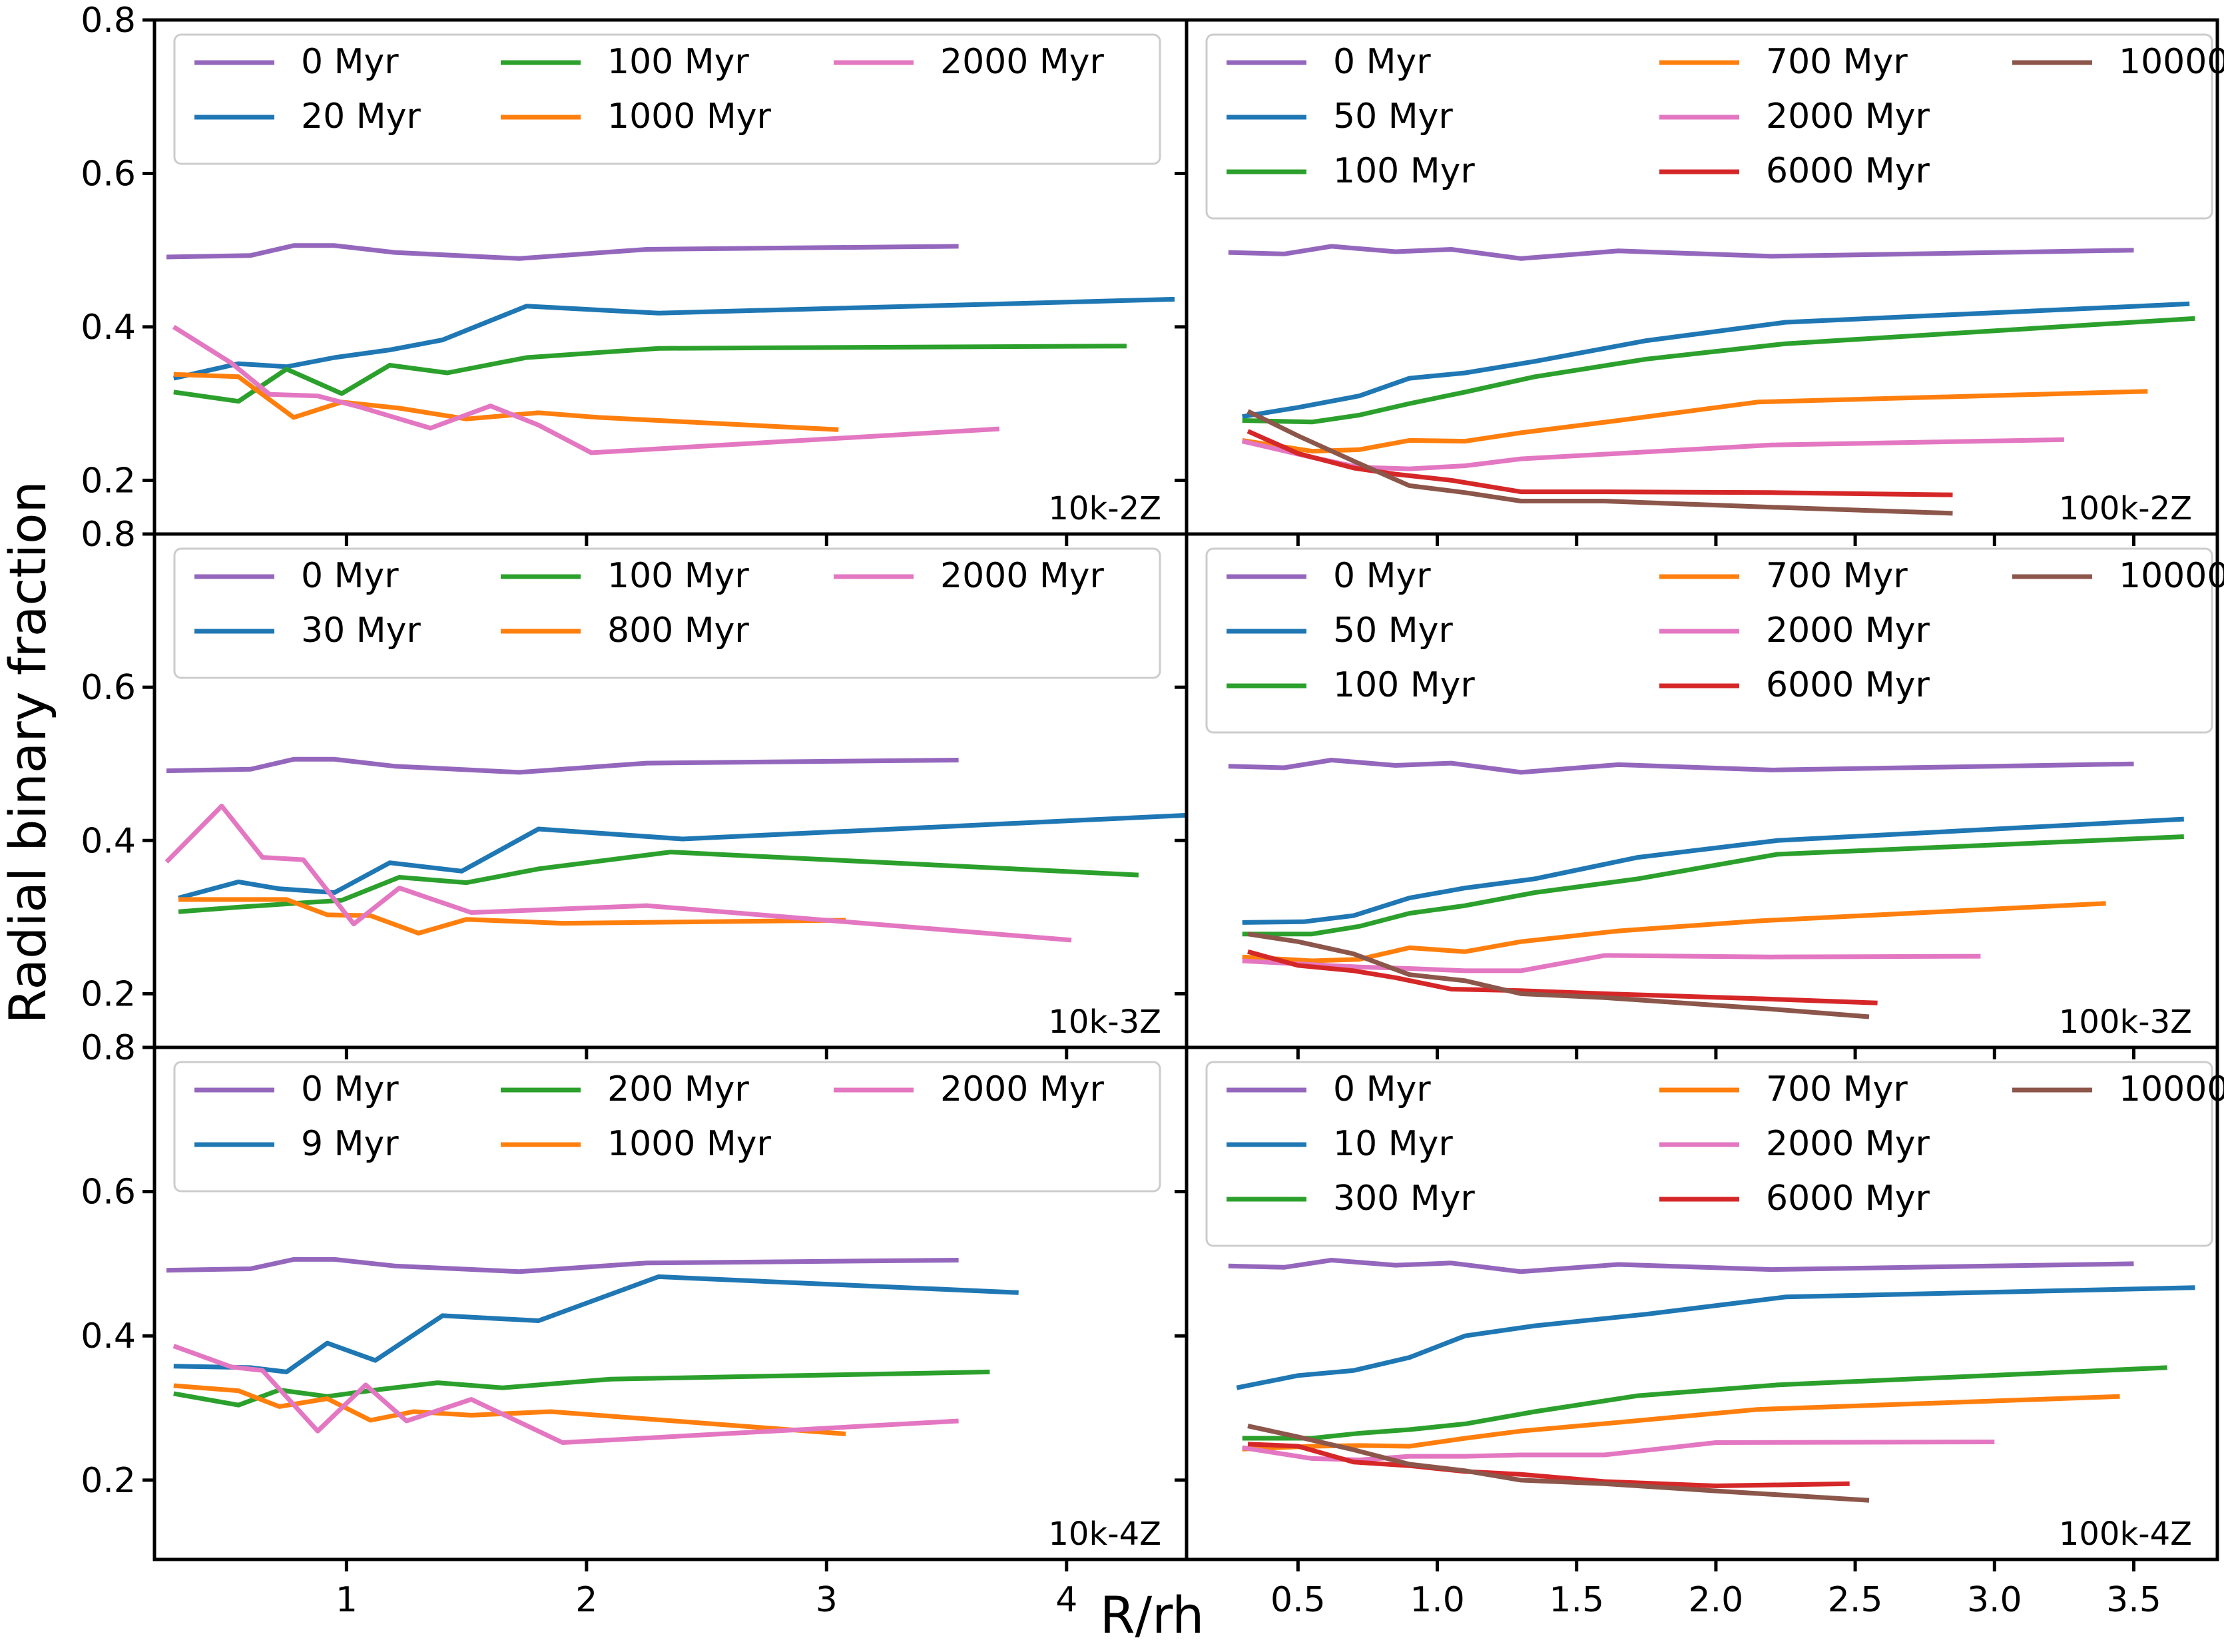 This screenshot has height=1652, width=2224. What do you see at coordinates (667, 613) in the screenshot?
I see `legend: 0 Myr 30 Myr 100 Myr 800 Myr 2000 Myr` at bounding box center [667, 613].